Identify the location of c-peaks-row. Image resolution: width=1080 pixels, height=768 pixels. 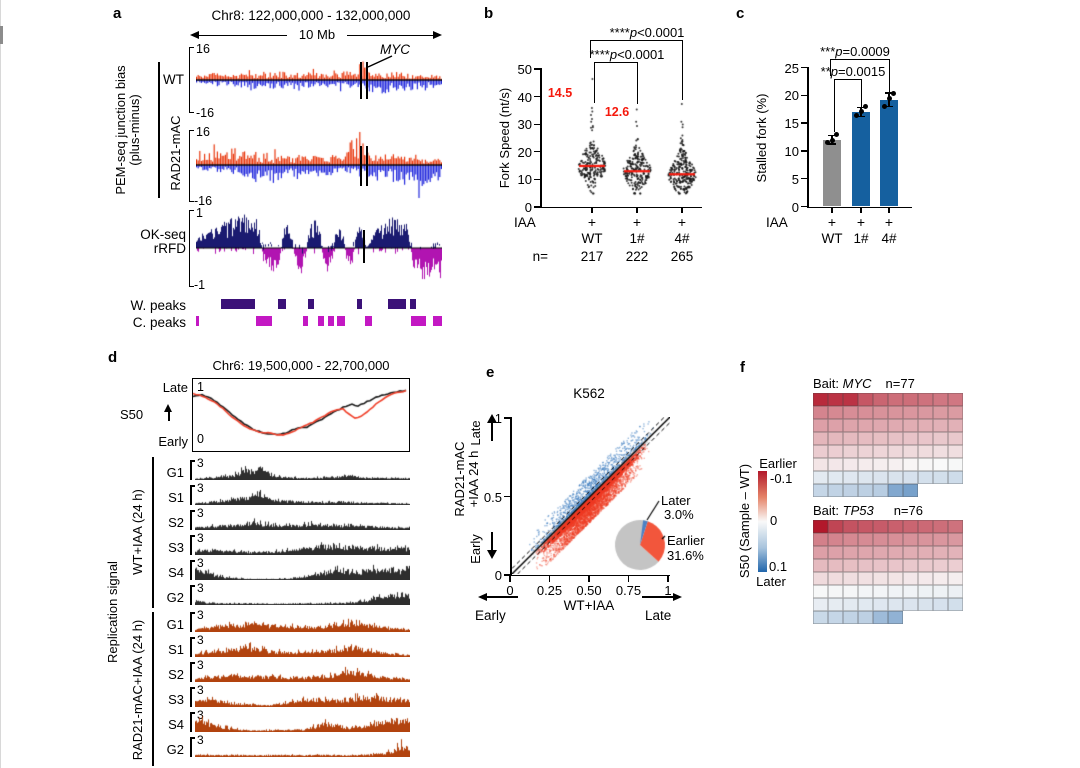
(319, 321).